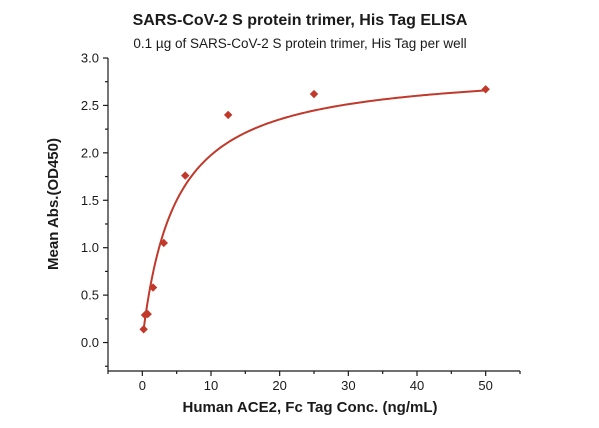  I want to click on y-tick-label: 2.0, so click(90, 152).